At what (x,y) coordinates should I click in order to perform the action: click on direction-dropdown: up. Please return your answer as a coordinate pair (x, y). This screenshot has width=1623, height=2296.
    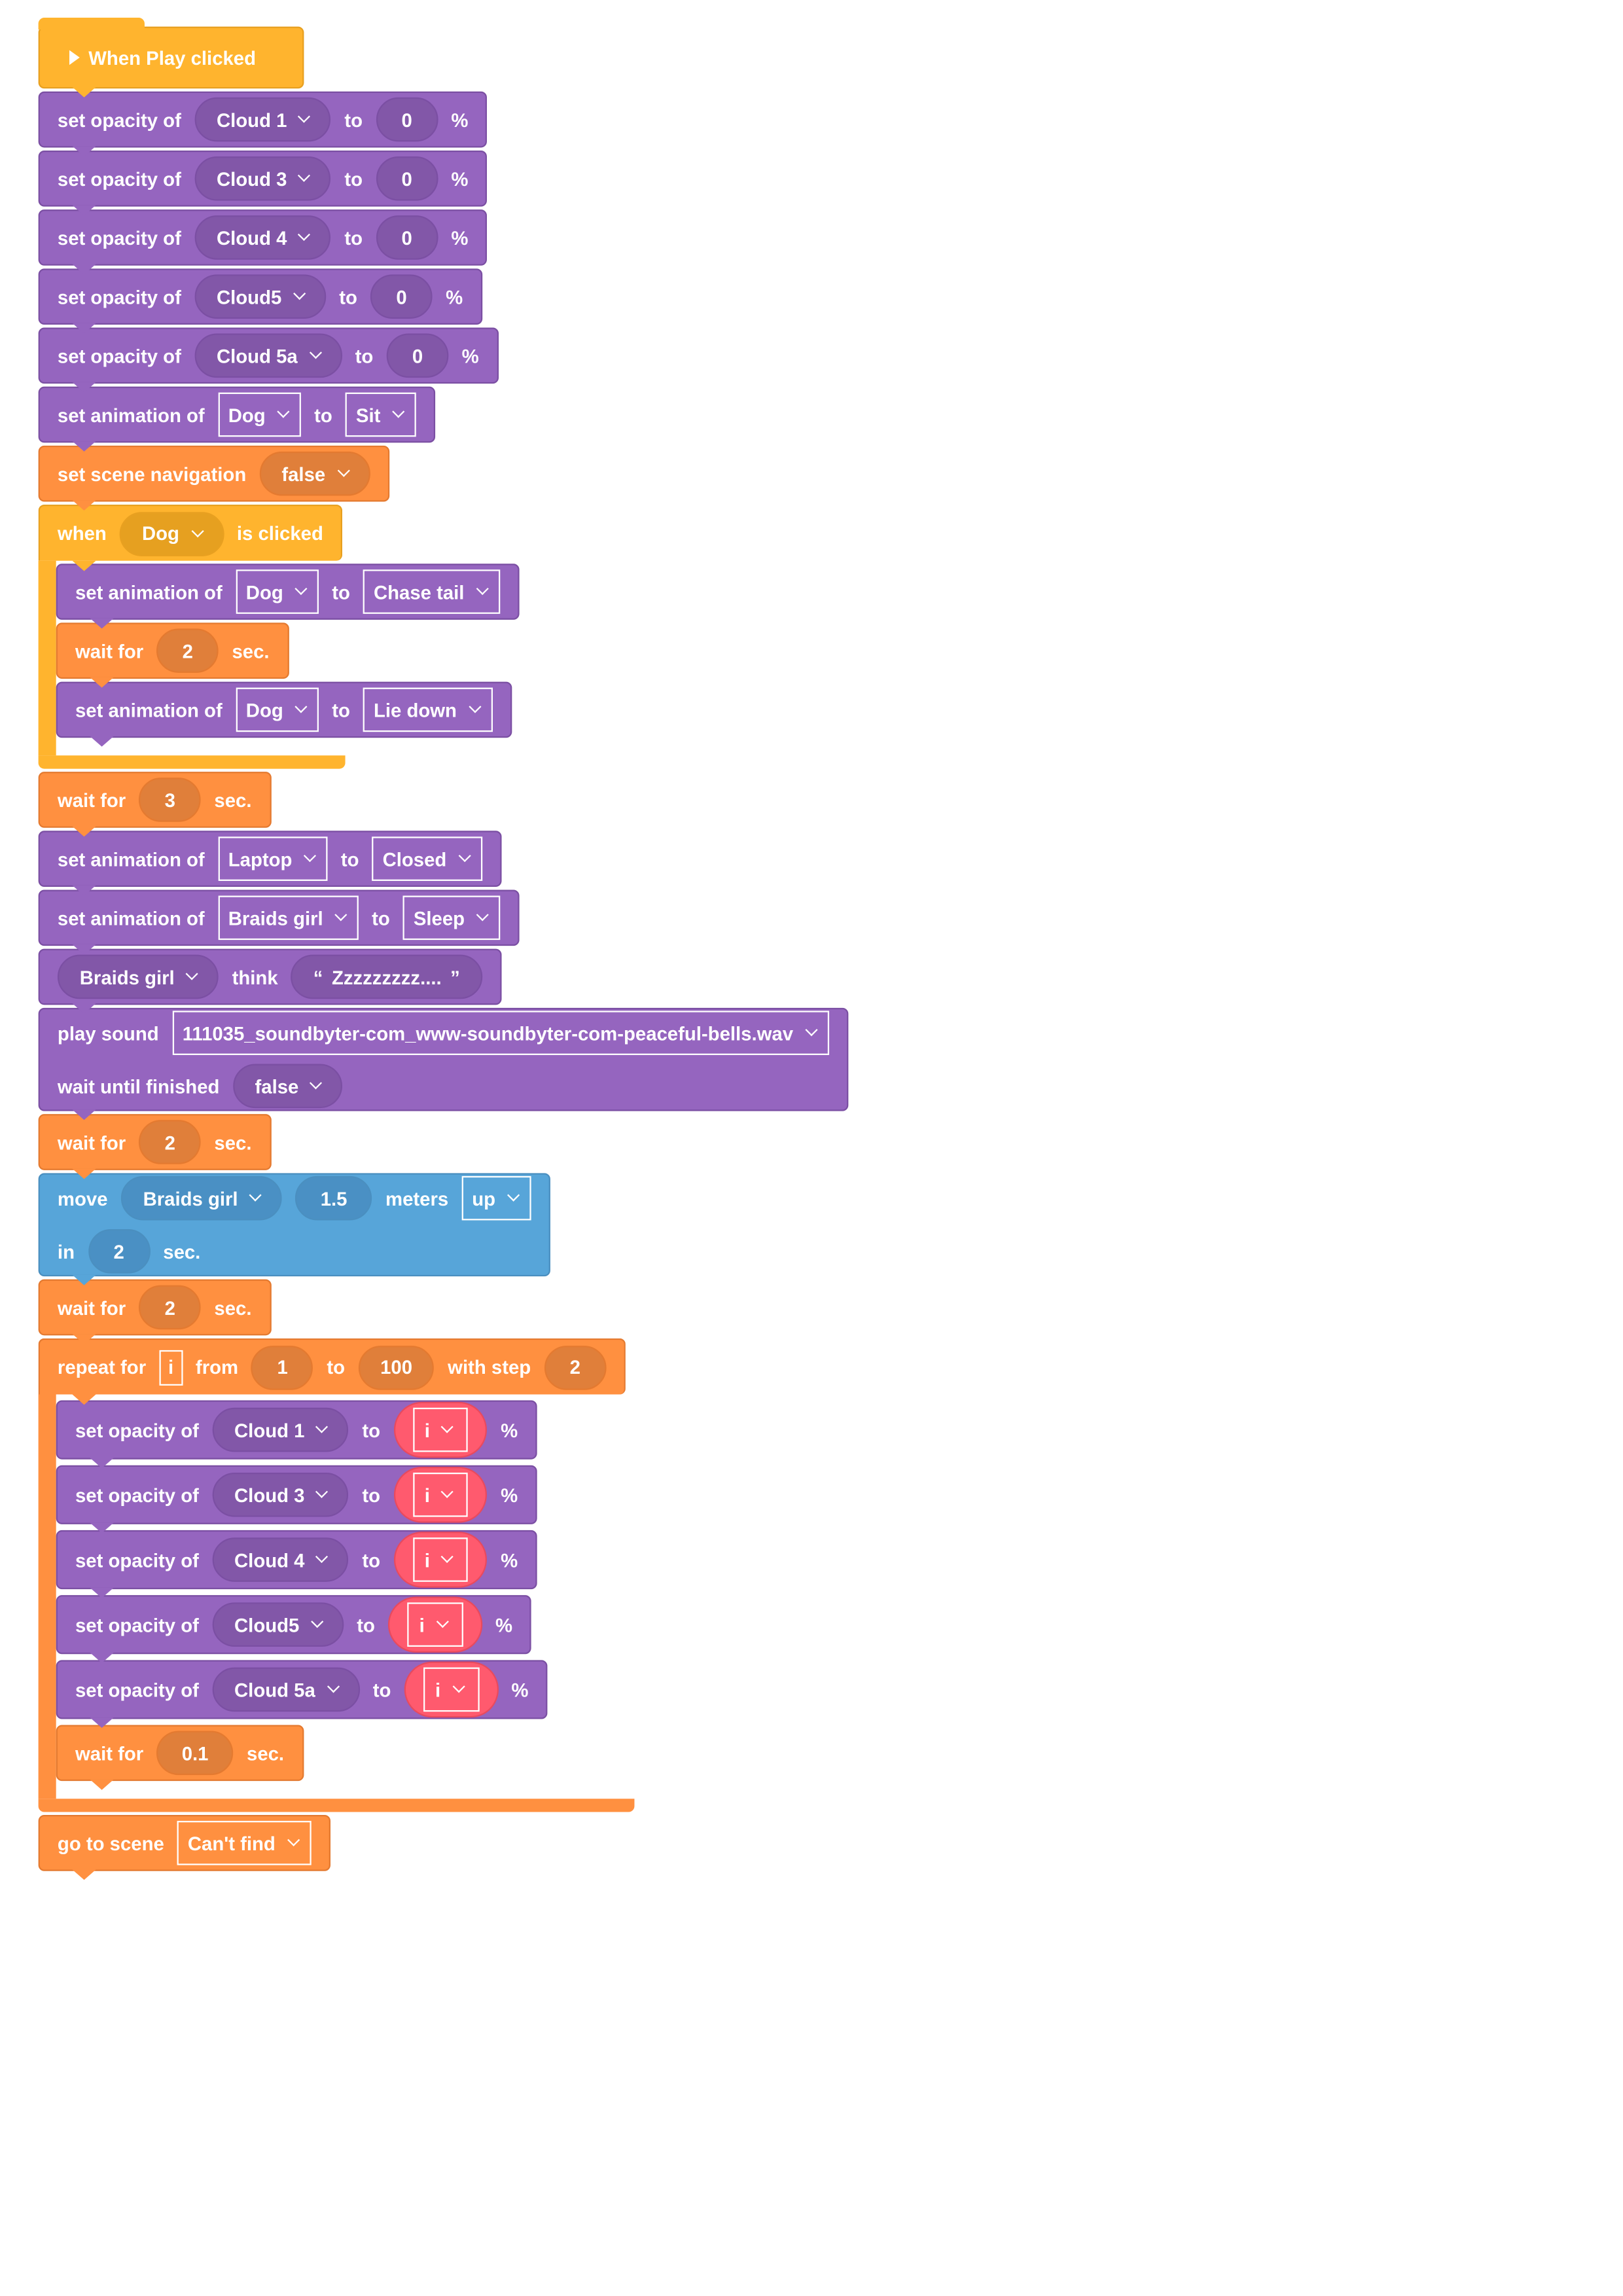
    Looking at the image, I should click on (496, 1198).